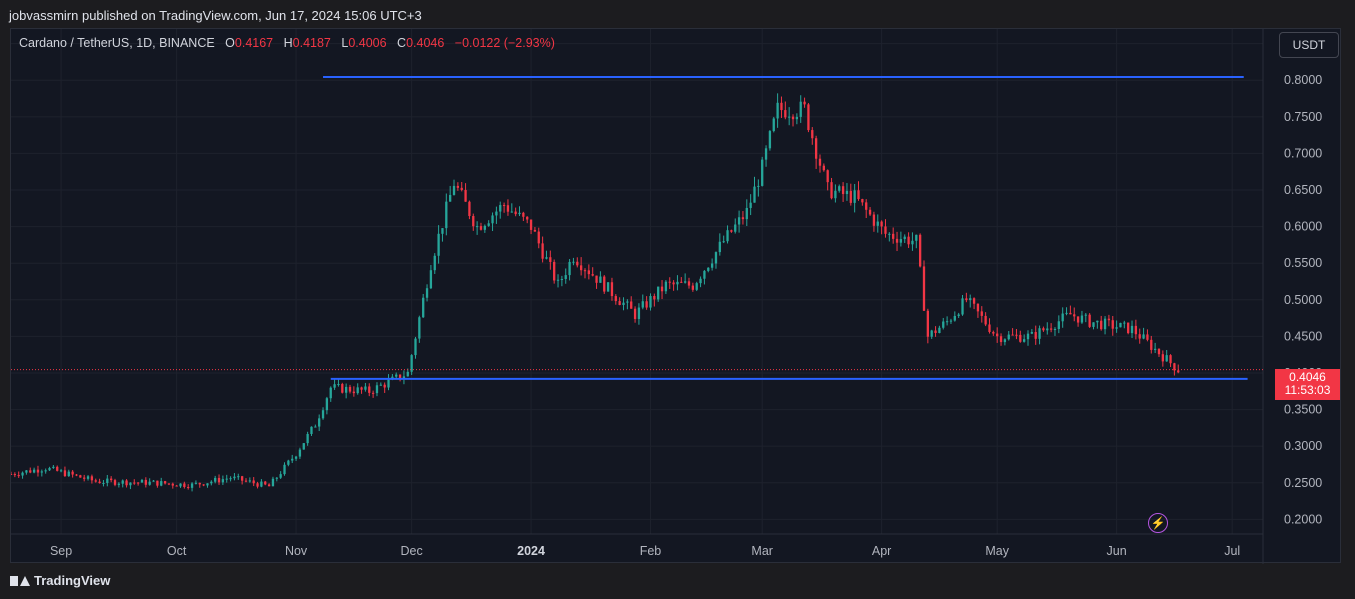 This screenshot has width=1355, height=599. Describe the element at coordinates (1303, 190) in the screenshot. I see `y-tick-label: 0.6500` at that location.